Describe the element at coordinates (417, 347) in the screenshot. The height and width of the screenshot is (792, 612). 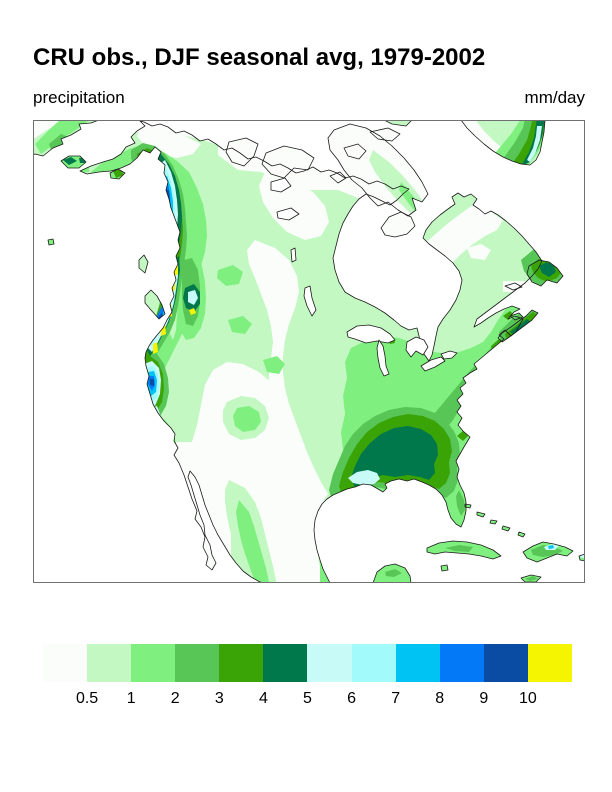
I see `lake-huron` at that location.